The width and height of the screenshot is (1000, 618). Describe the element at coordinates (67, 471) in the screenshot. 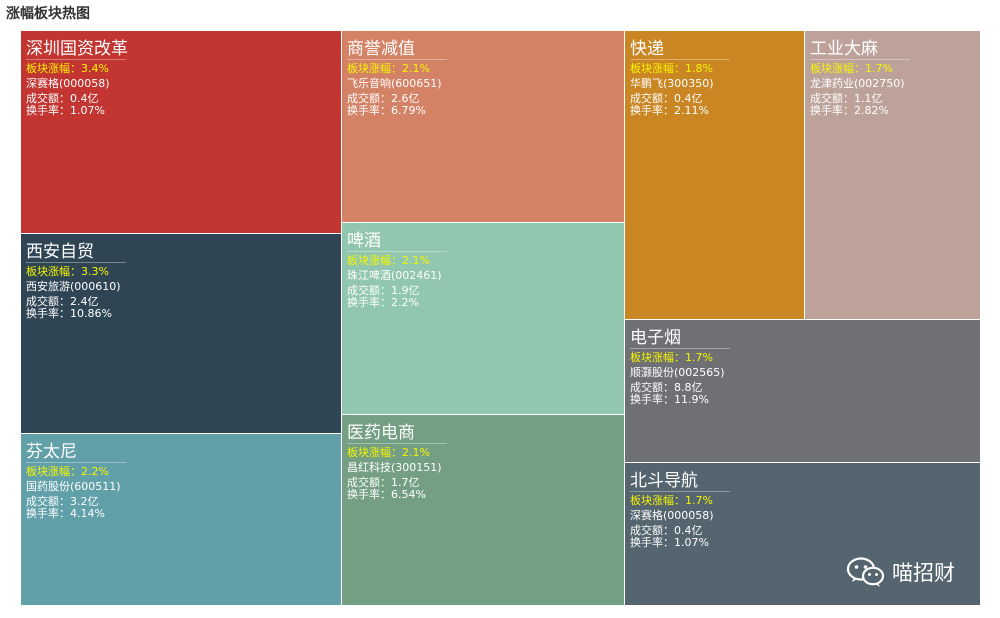

I see `tile-change: 板块涨幅：2.2%` at that location.